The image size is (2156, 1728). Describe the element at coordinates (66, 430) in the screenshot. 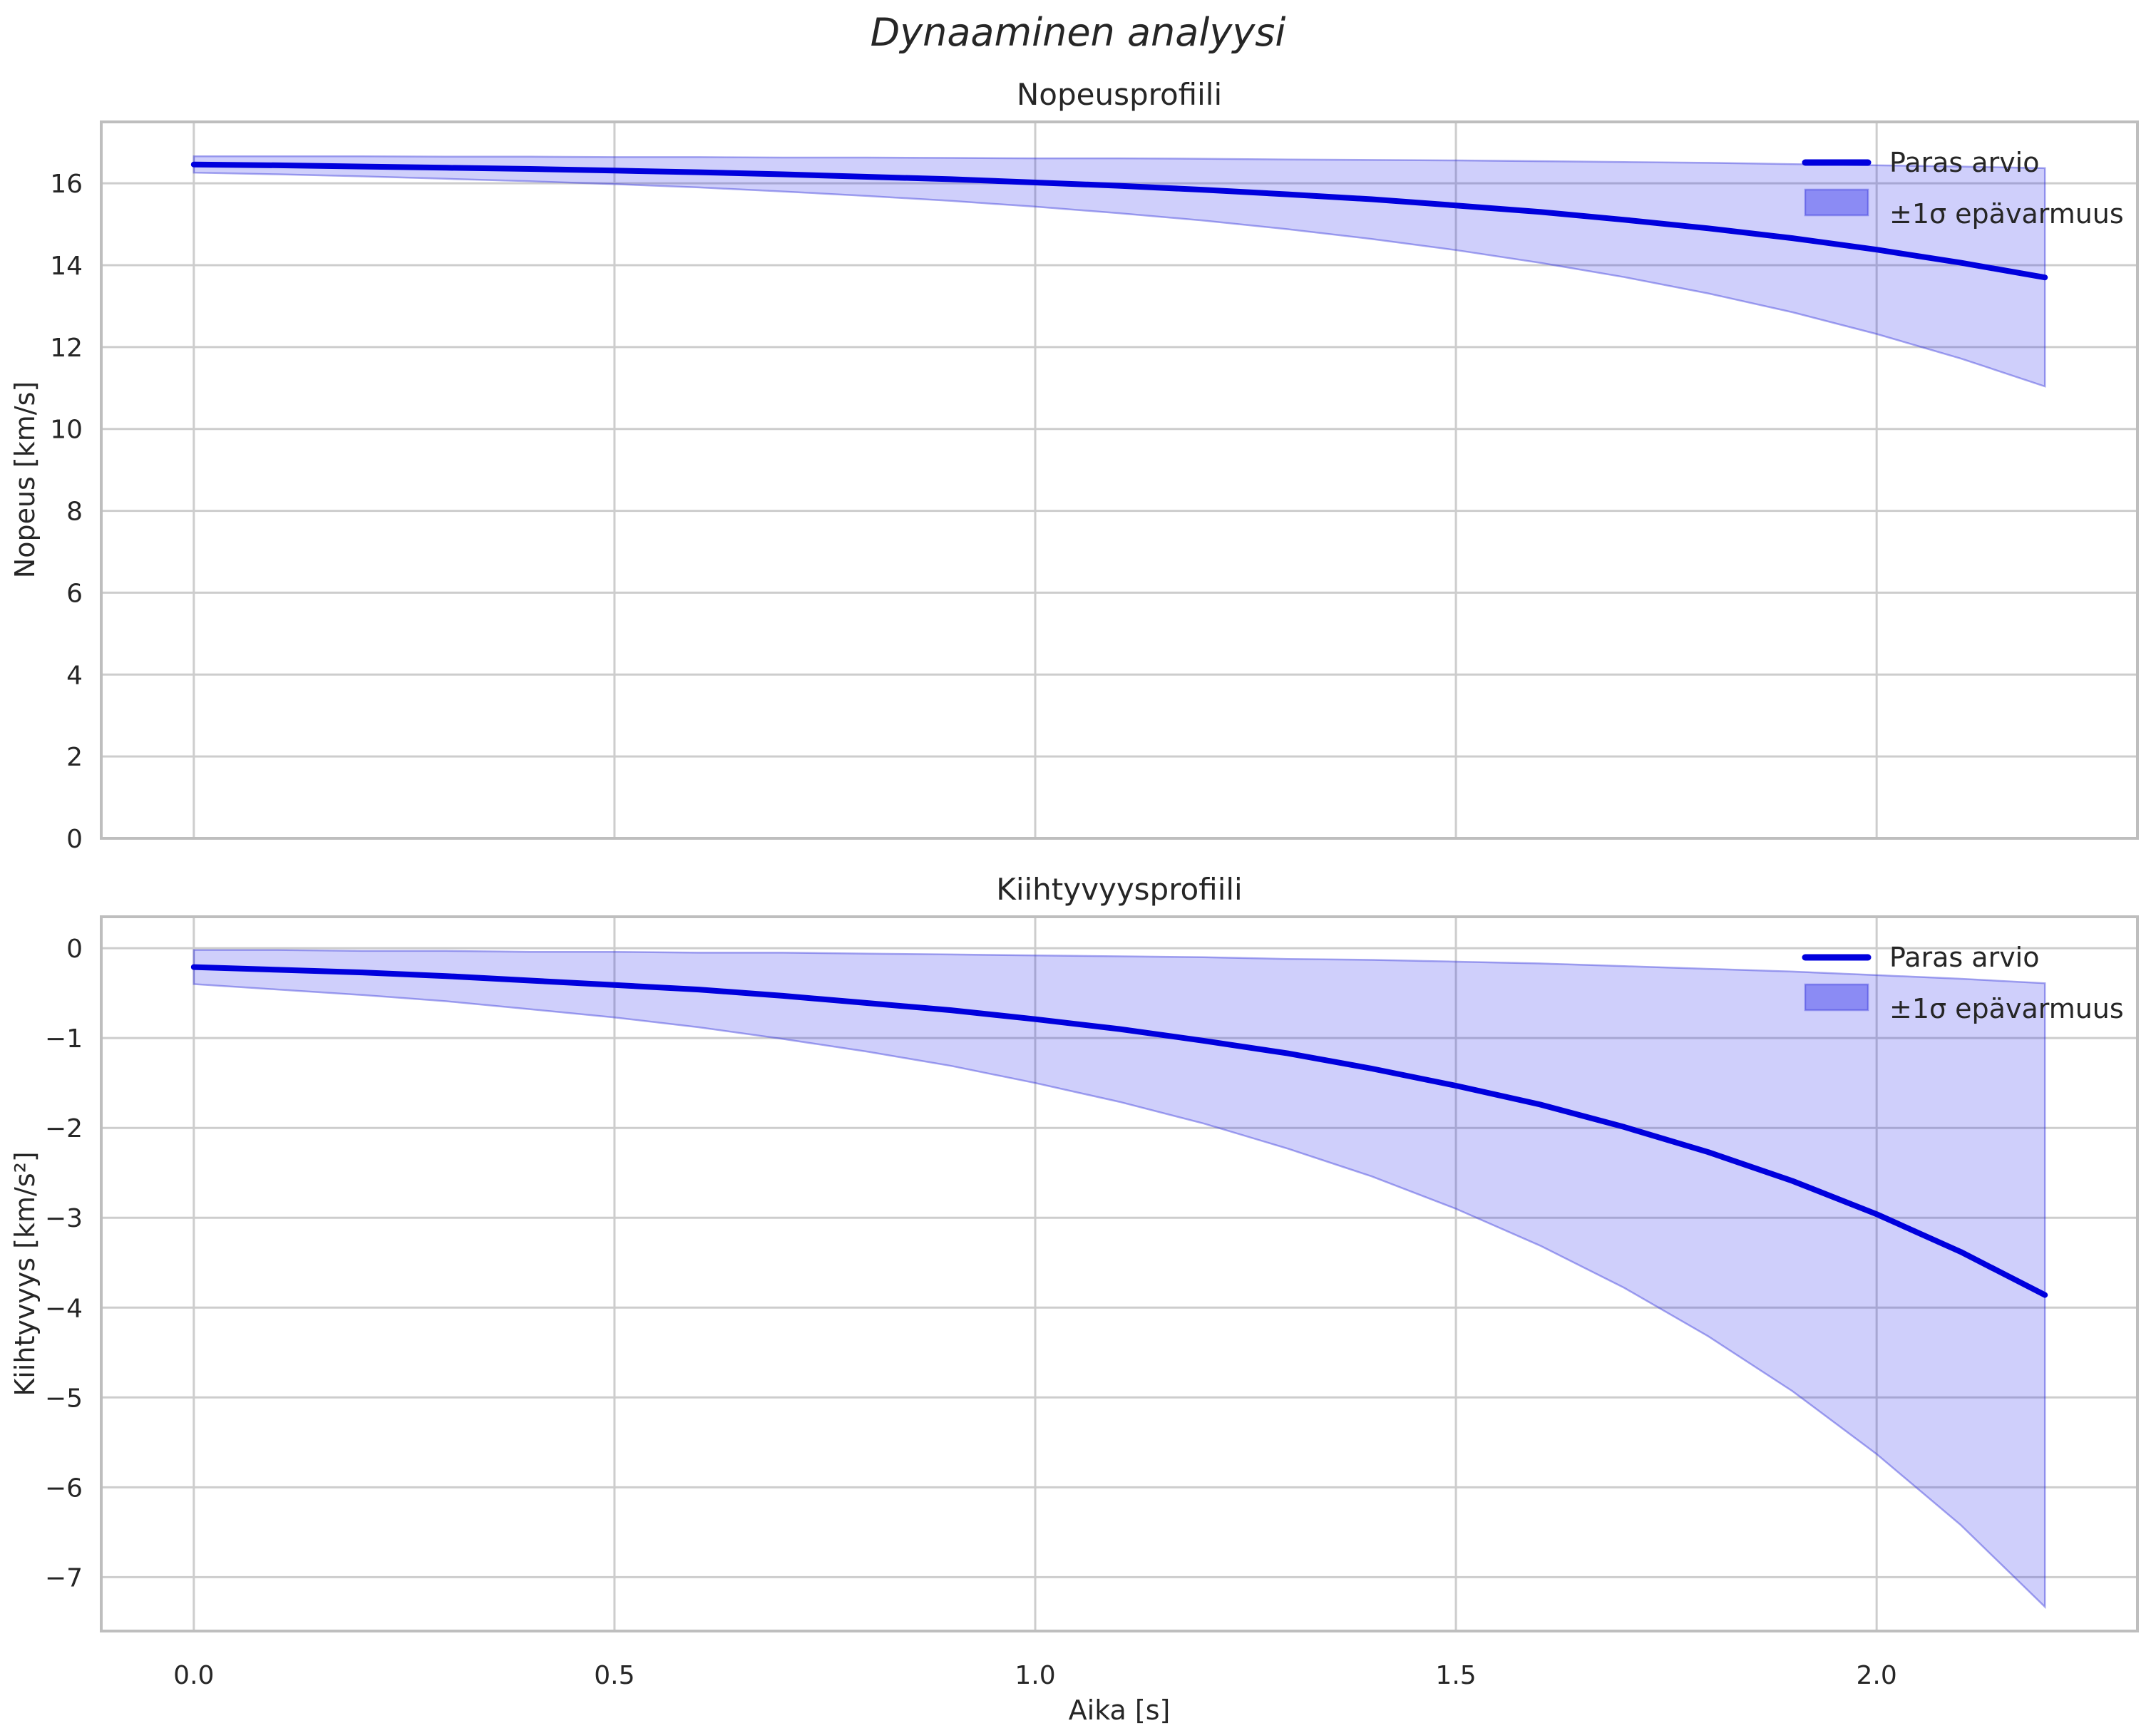

I see `y-tick-label: 10` at that location.